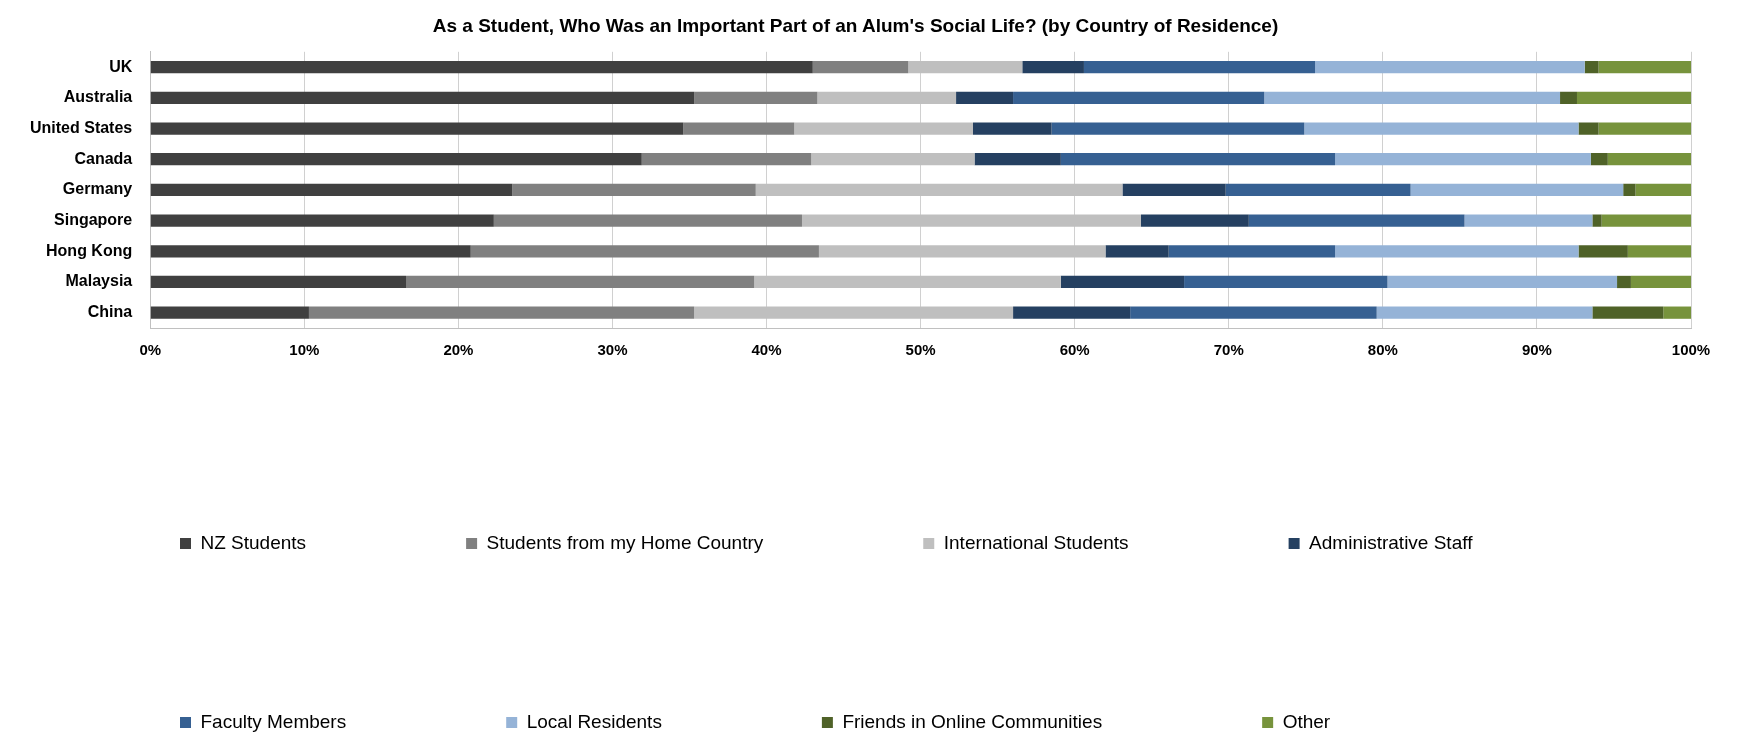  What do you see at coordinates (1382, 350) in the screenshot?
I see `x-tick-label: 80%` at bounding box center [1382, 350].